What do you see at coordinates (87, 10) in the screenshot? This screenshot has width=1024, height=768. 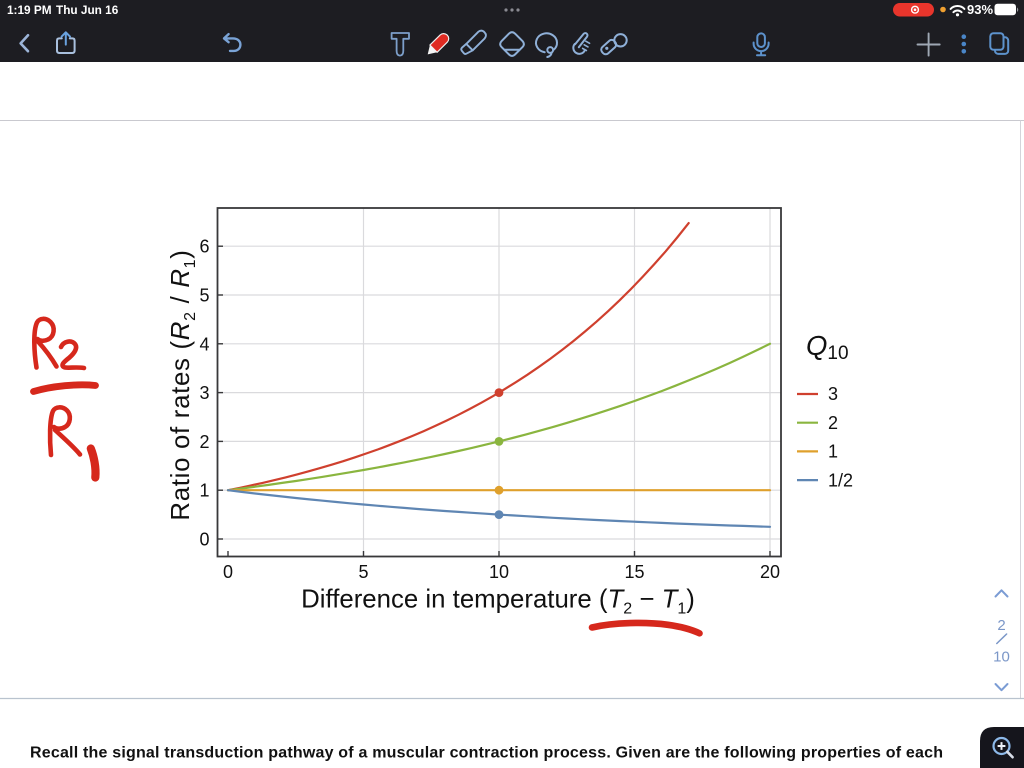 I see `svg-text: Thu Jun 16` at bounding box center [87, 10].